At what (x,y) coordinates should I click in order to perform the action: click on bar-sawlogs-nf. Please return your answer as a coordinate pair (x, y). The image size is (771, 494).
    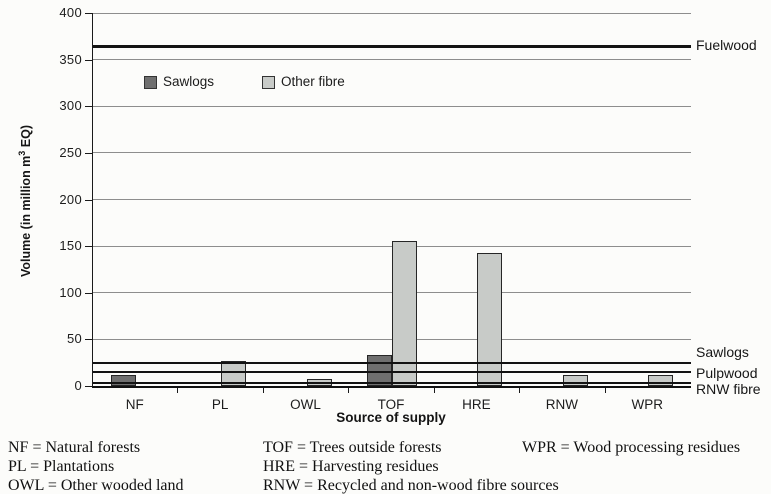
    Looking at the image, I should click on (123, 380).